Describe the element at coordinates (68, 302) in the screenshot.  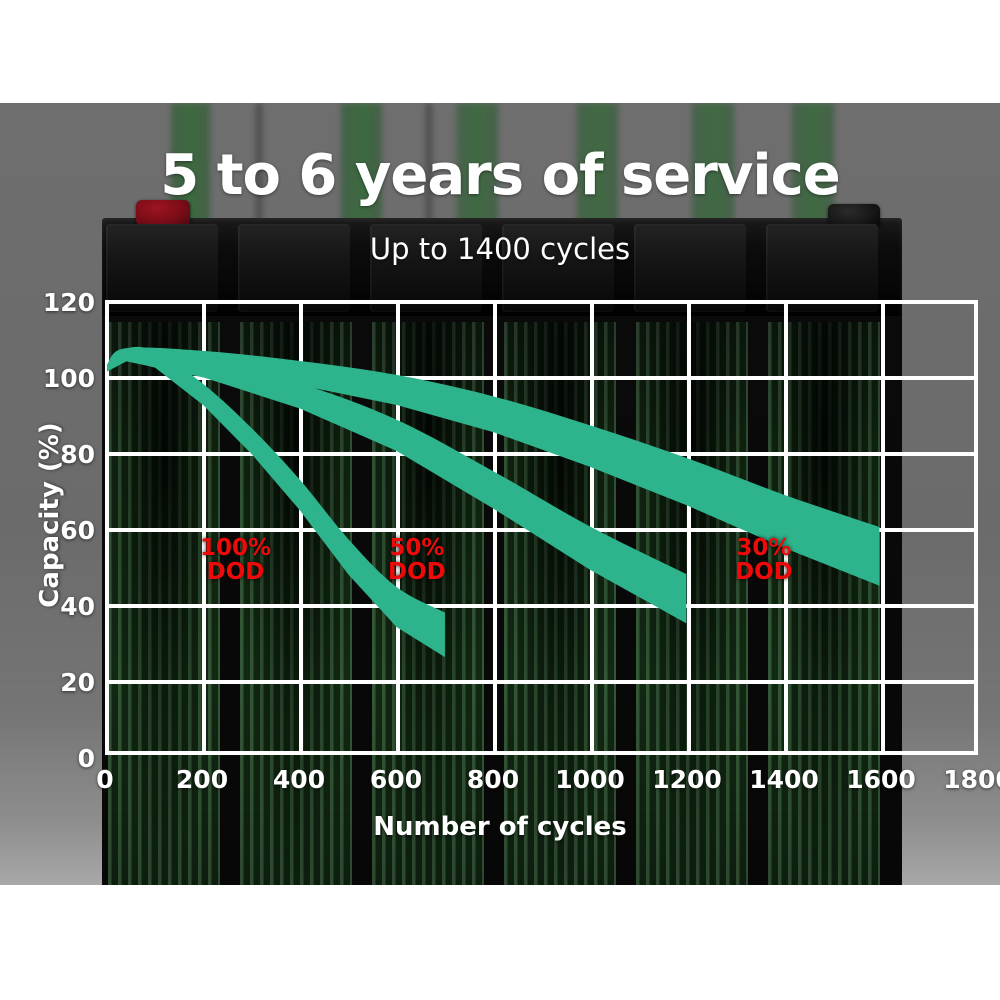
I see `y-tick: 120` at that location.